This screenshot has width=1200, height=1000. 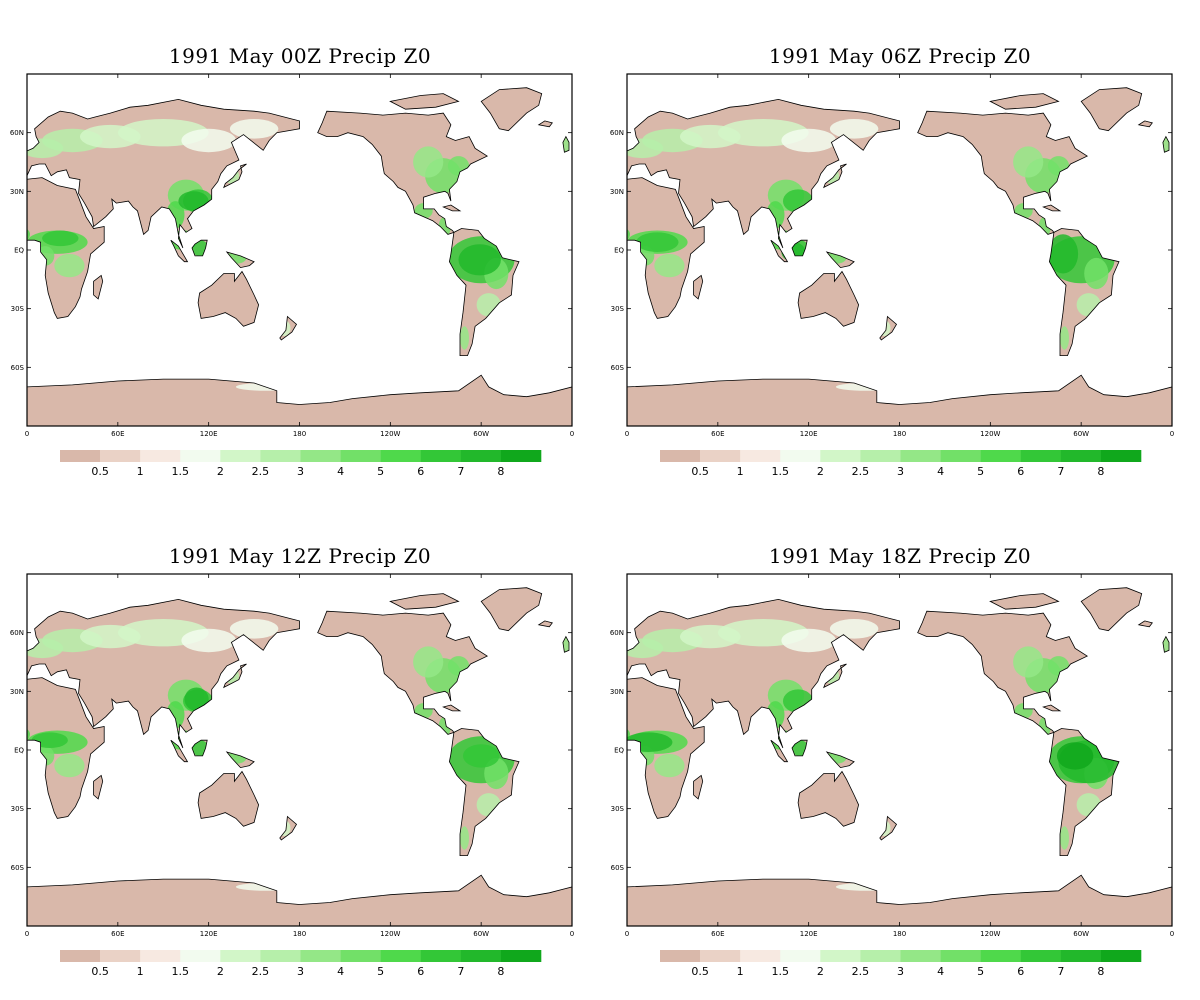 What do you see at coordinates (1084, 792) in the screenshot?
I see `coastline-south-america` at bounding box center [1084, 792].